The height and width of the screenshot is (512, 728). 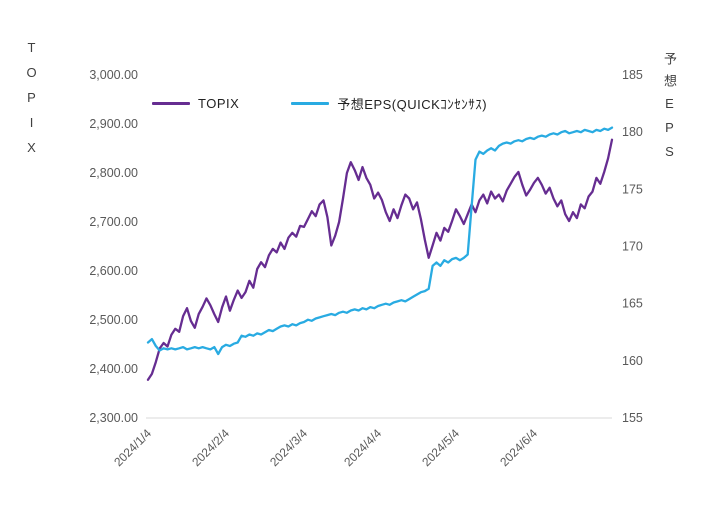 What do you see at coordinates (113, 271) in the screenshot?
I see `left-axis-tick-label: 2,600.00` at bounding box center [113, 271].